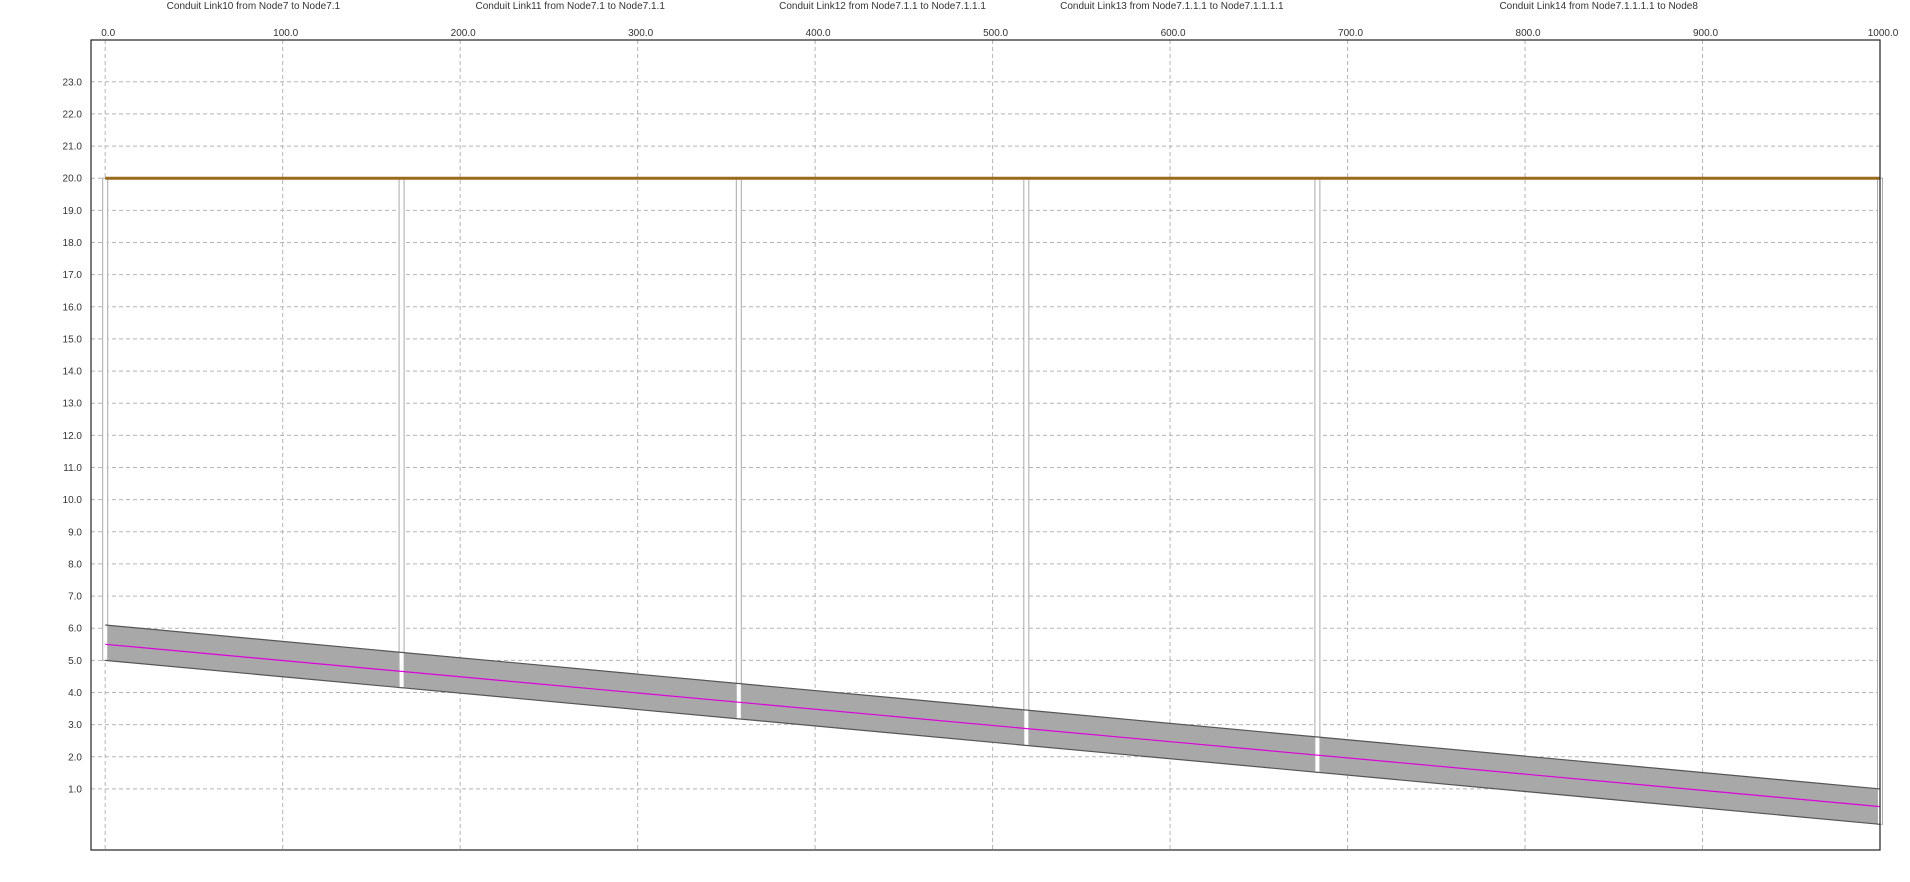 The width and height of the screenshot is (1910, 882). Describe the element at coordinates (73, 114) in the screenshot. I see `y-tick-label: 22.0` at that location.